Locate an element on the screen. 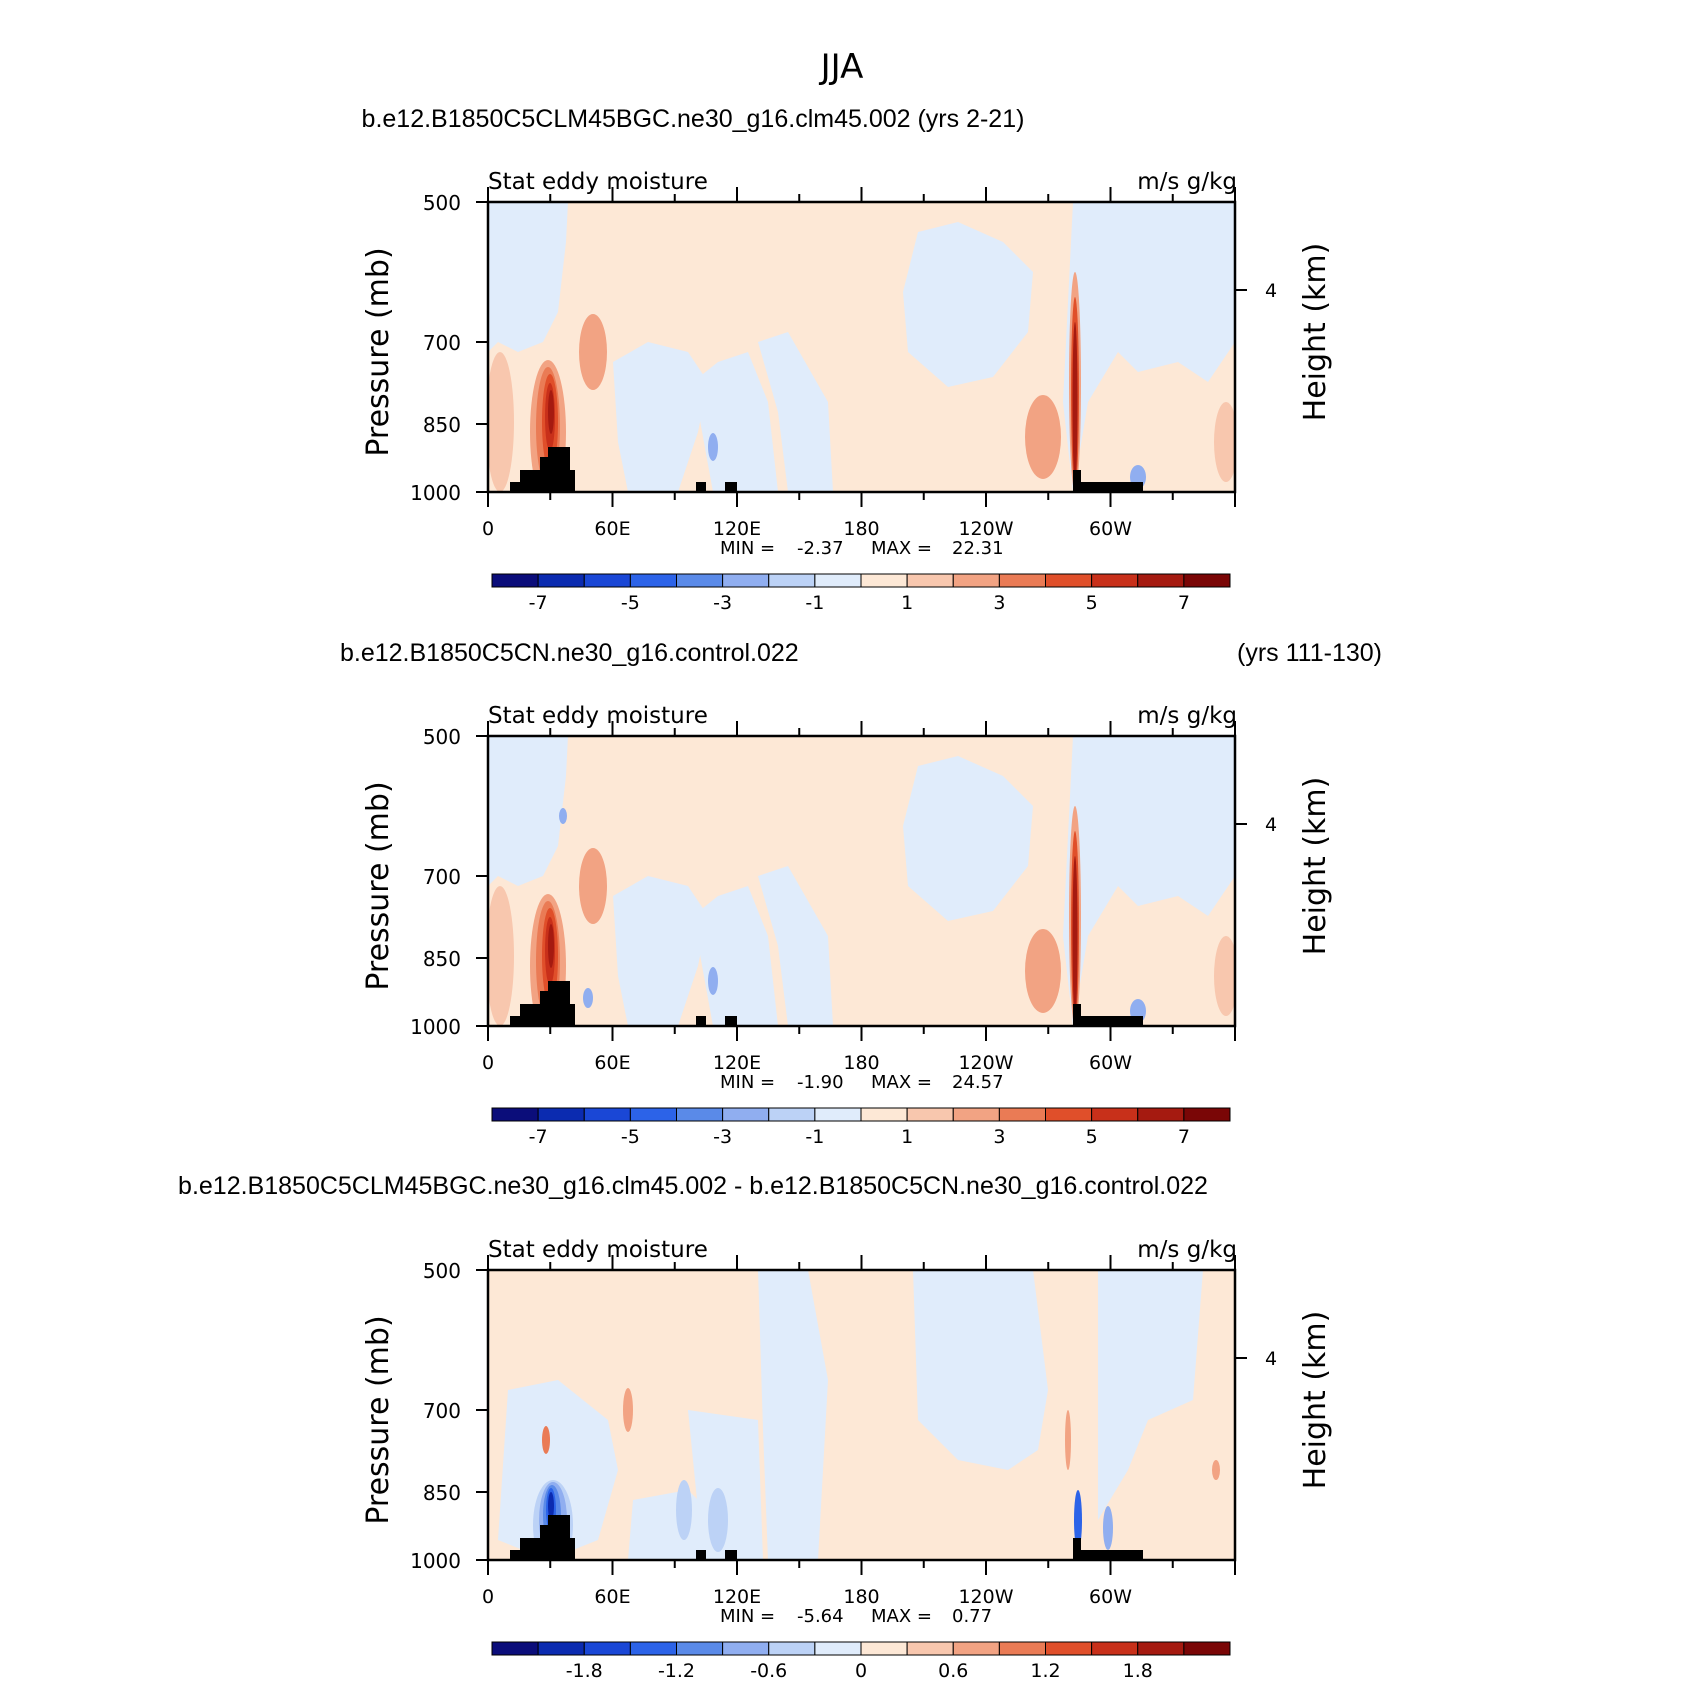 The image size is (1685, 1694). colorbar-label: -0.6 is located at coordinates (768, 1671).